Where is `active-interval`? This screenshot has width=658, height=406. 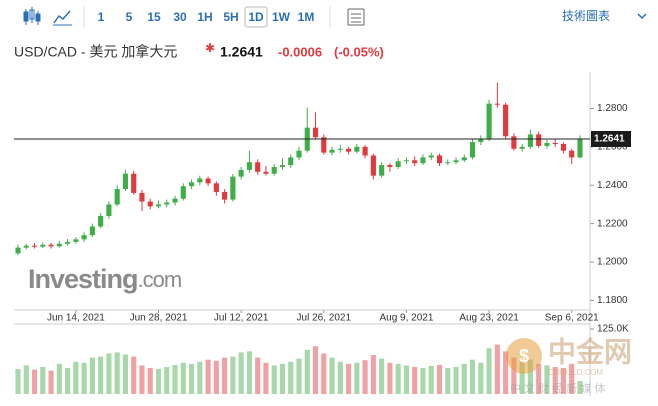
active-interval is located at coordinates (256, 17).